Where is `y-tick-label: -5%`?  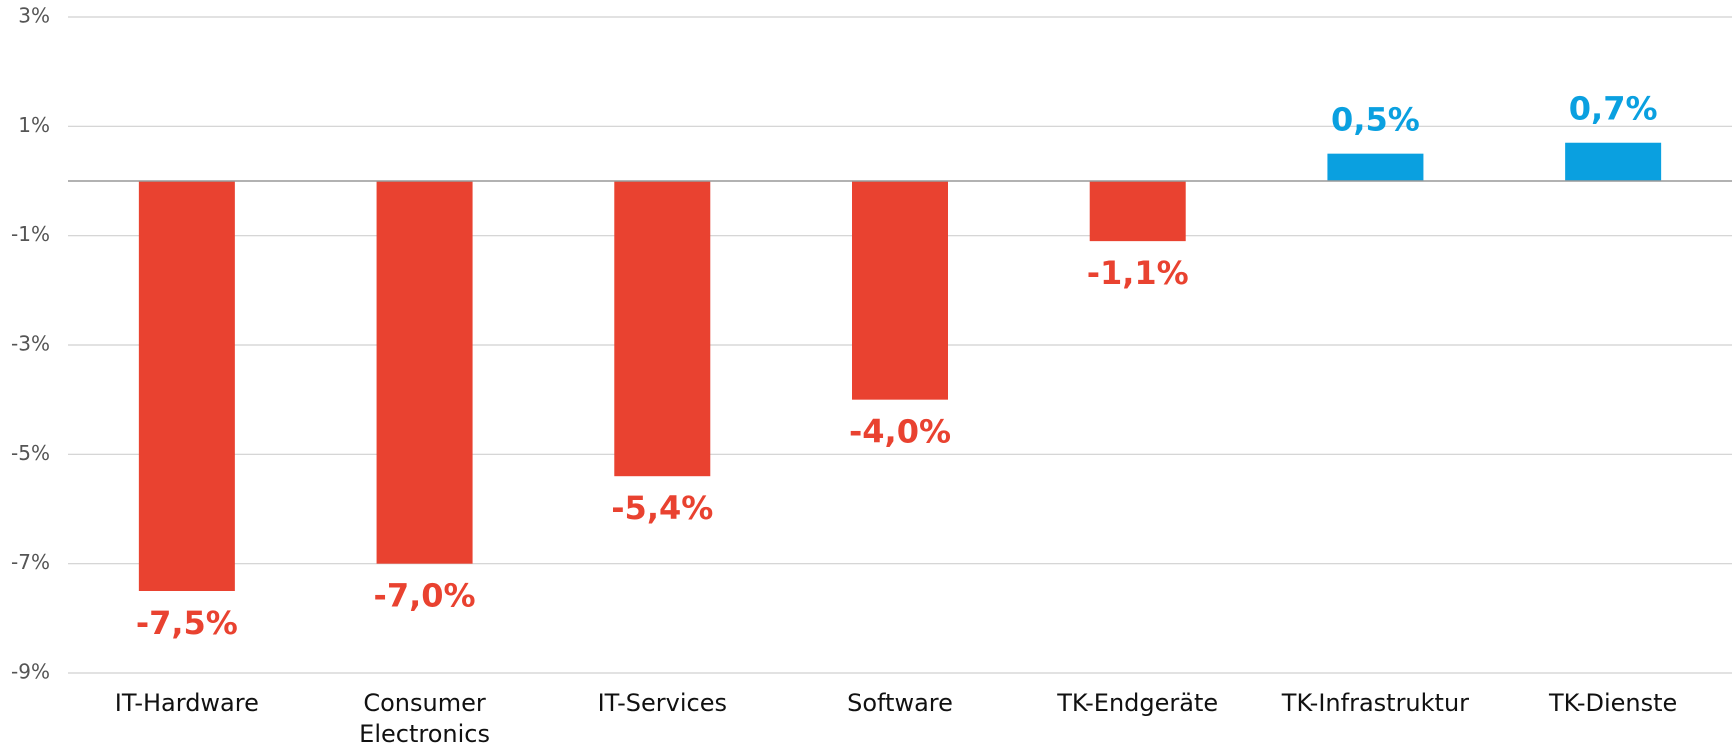
y-tick-label: -5% is located at coordinates (30, 453).